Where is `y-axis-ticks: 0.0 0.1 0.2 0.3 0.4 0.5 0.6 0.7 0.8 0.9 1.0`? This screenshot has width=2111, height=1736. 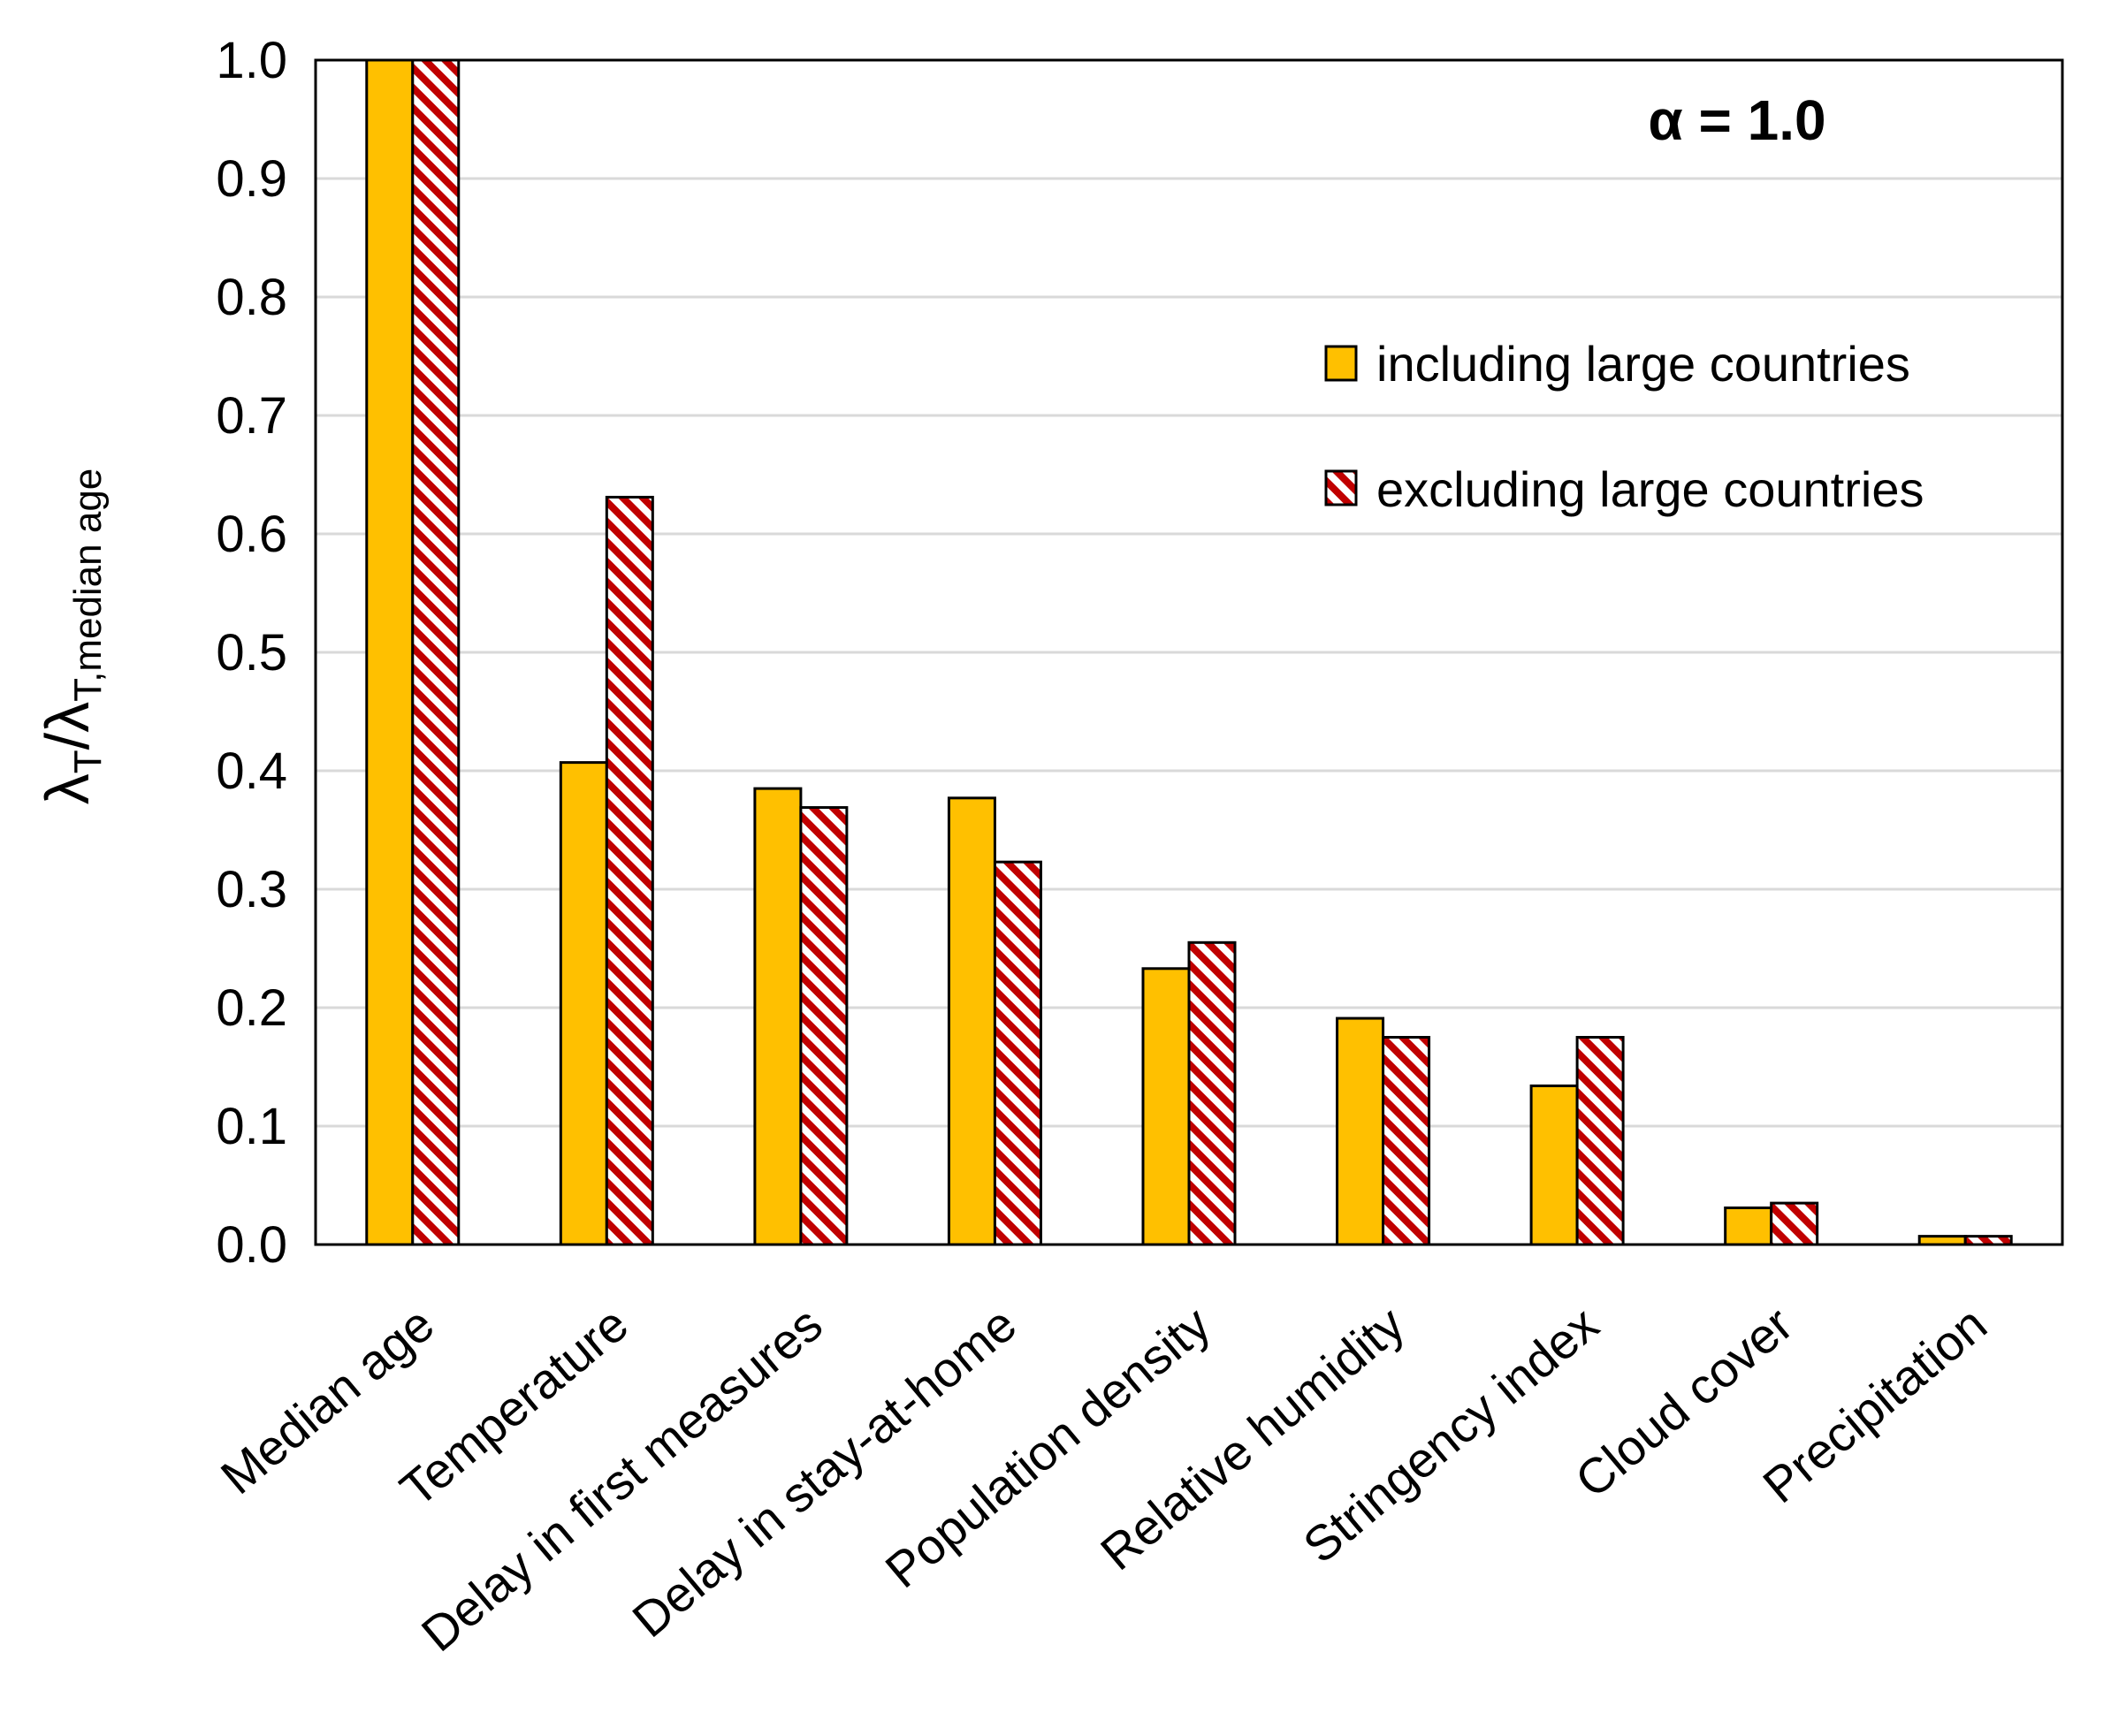
y-axis-ticks: 0.0 0.1 0.2 0.3 0.4 0.5 0.6 0.7 0.8 0.9 1.0 is located at coordinates (252, 653).